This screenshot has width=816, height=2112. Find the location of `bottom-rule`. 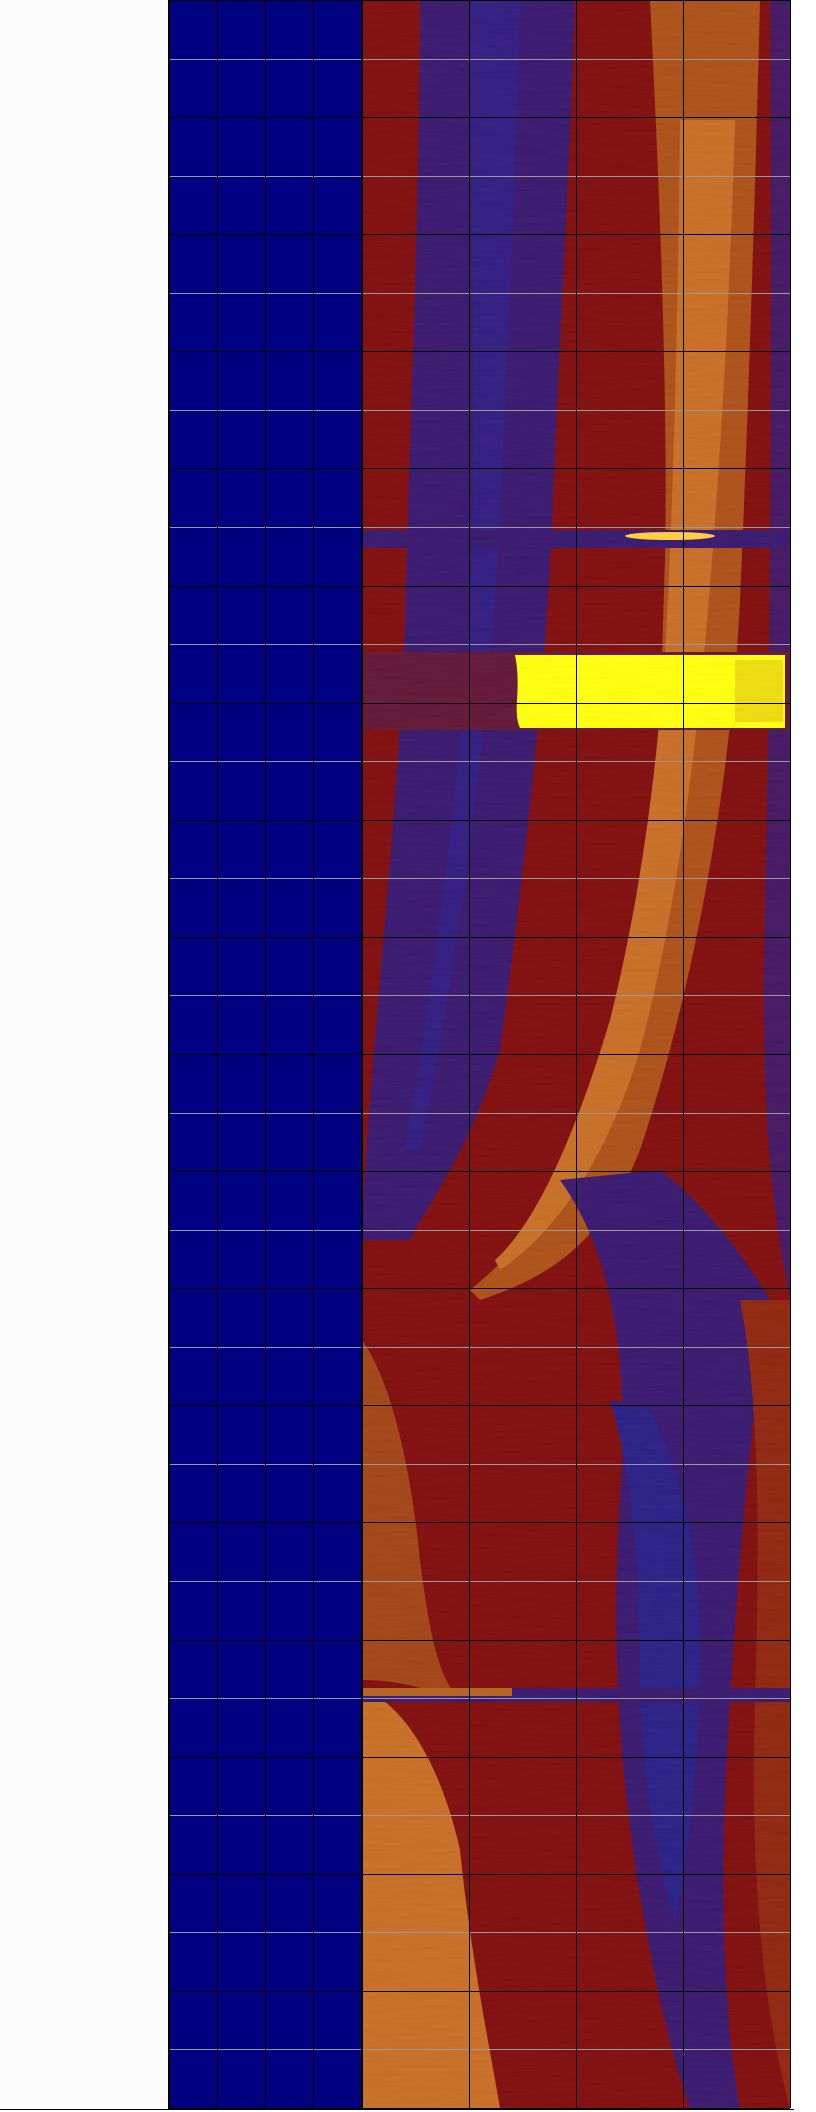

bottom-rule is located at coordinates (397, 2109).